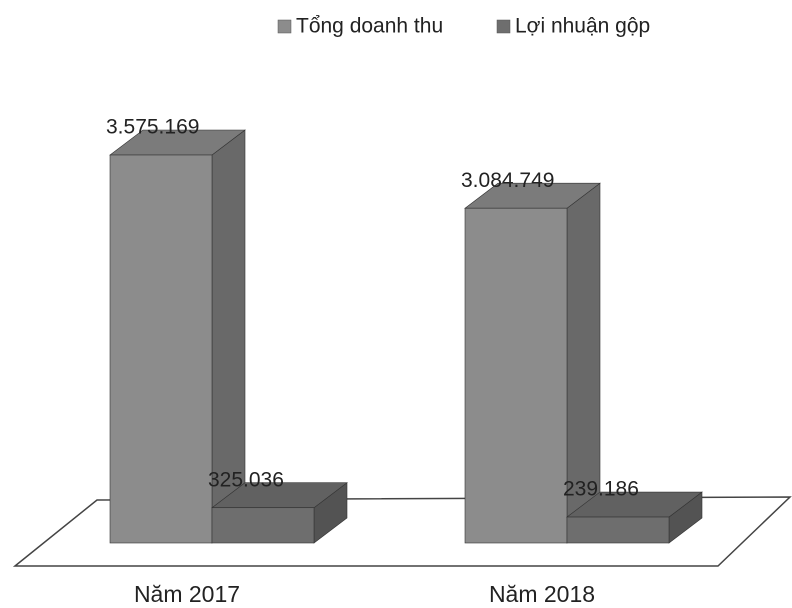 This screenshot has height=608, width=792. Describe the element at coordinates (369, 26) in the screenshot. I see `legend-label: Tổng doanh thu` at that location.